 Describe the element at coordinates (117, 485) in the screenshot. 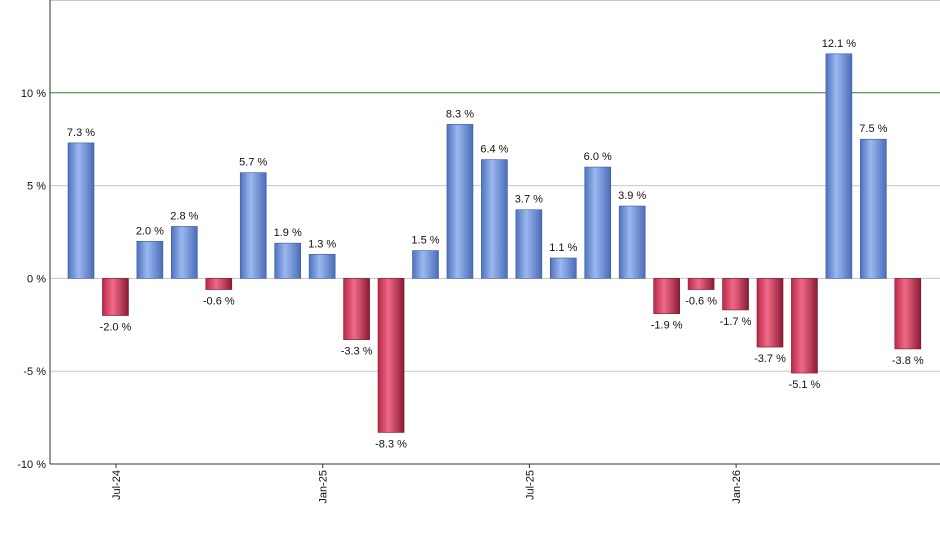

I see `x-tick-label: Jul-24` at that location.